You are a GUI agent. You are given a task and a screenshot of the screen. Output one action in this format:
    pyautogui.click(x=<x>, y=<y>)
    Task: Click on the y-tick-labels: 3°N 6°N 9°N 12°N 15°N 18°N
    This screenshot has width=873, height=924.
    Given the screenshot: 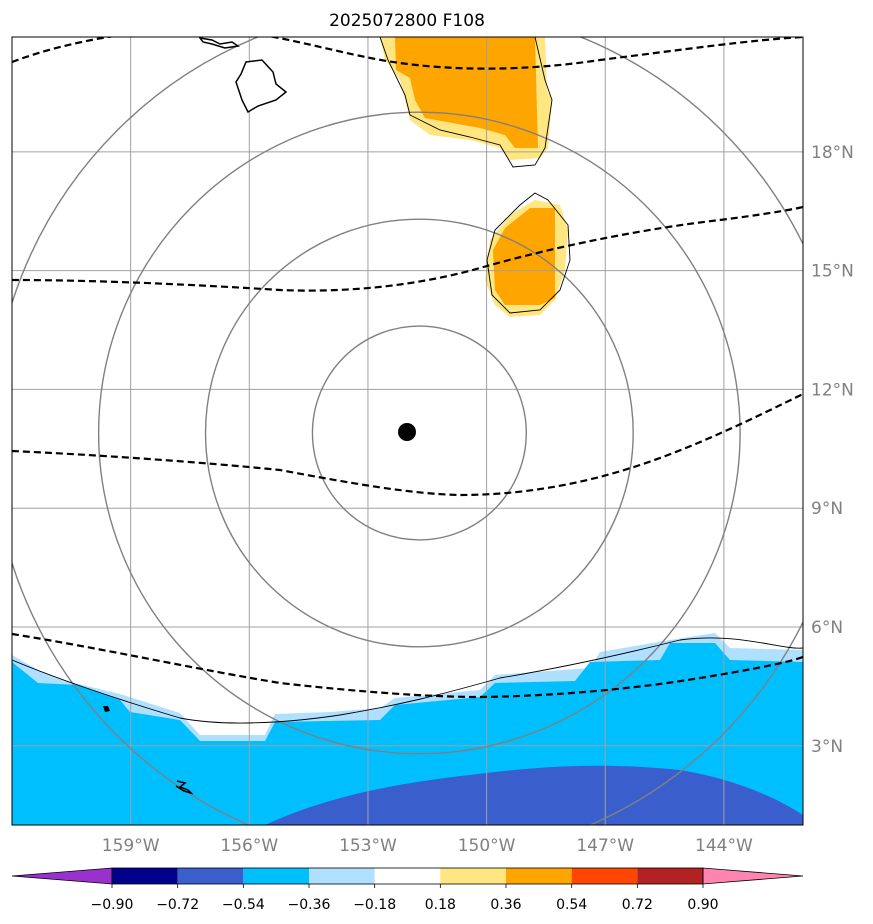 What is the action you would take?
    pyautogui.click(x=832, y=450)
    